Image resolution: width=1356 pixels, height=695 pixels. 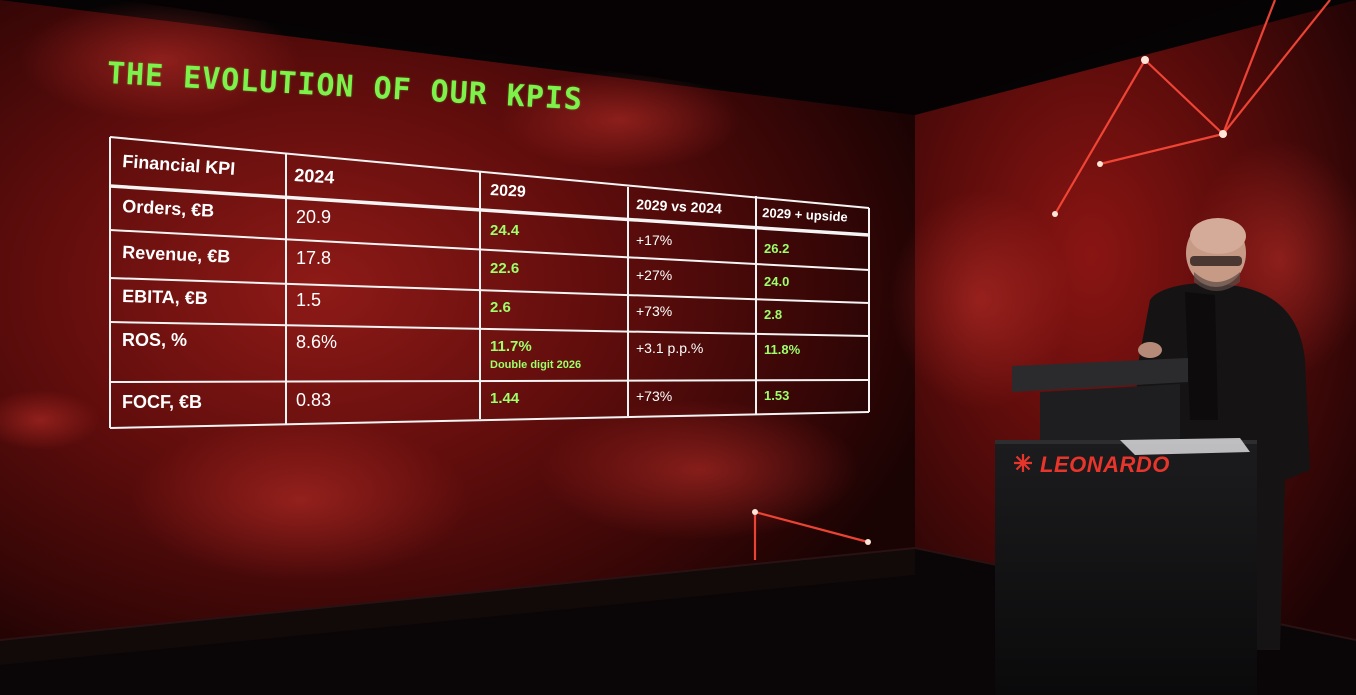 What do you see at coordinates (1126, 526) in the screenshot?
I see `lectern` at bounding box center [1126, 526].